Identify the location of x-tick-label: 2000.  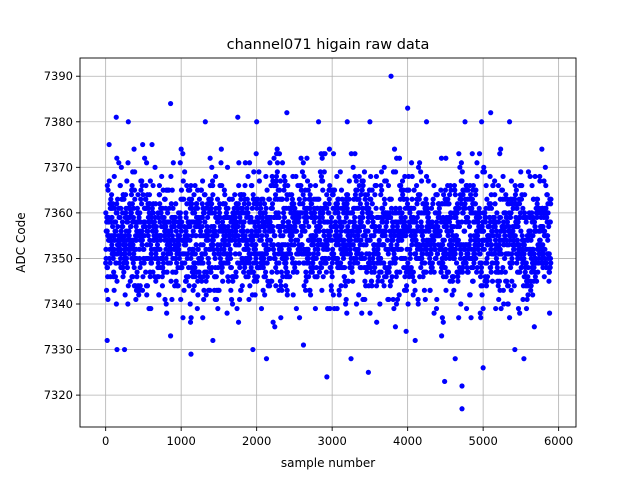
(256, 441).